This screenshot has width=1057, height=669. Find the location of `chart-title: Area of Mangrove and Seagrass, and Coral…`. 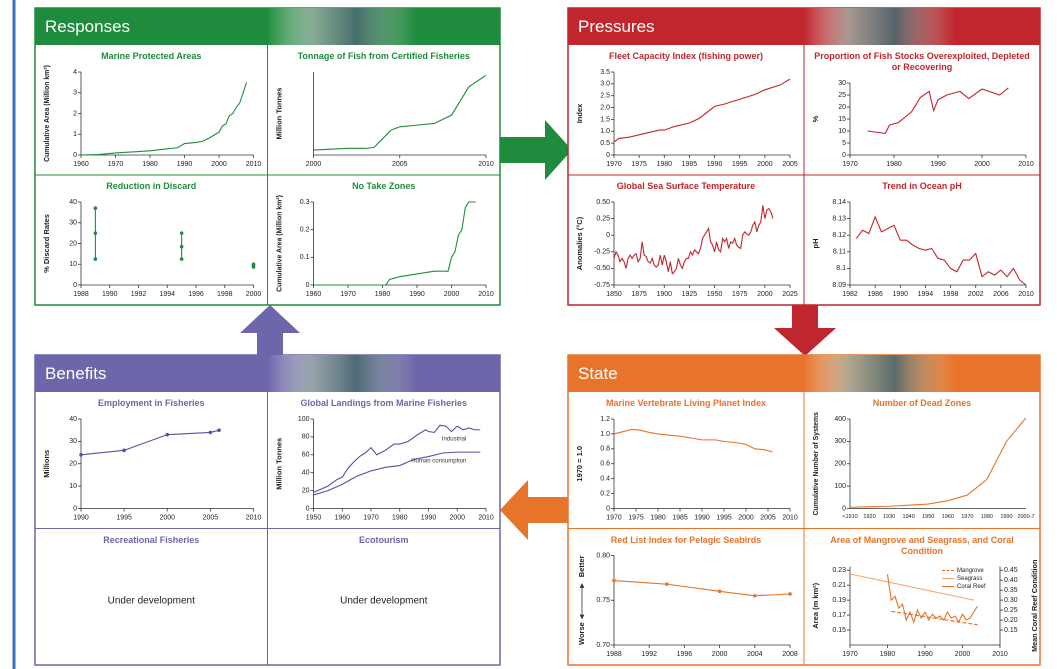

chart-title: Area of Mangrove and Seagrass, and Coral… is located at coordinates (922, 545).